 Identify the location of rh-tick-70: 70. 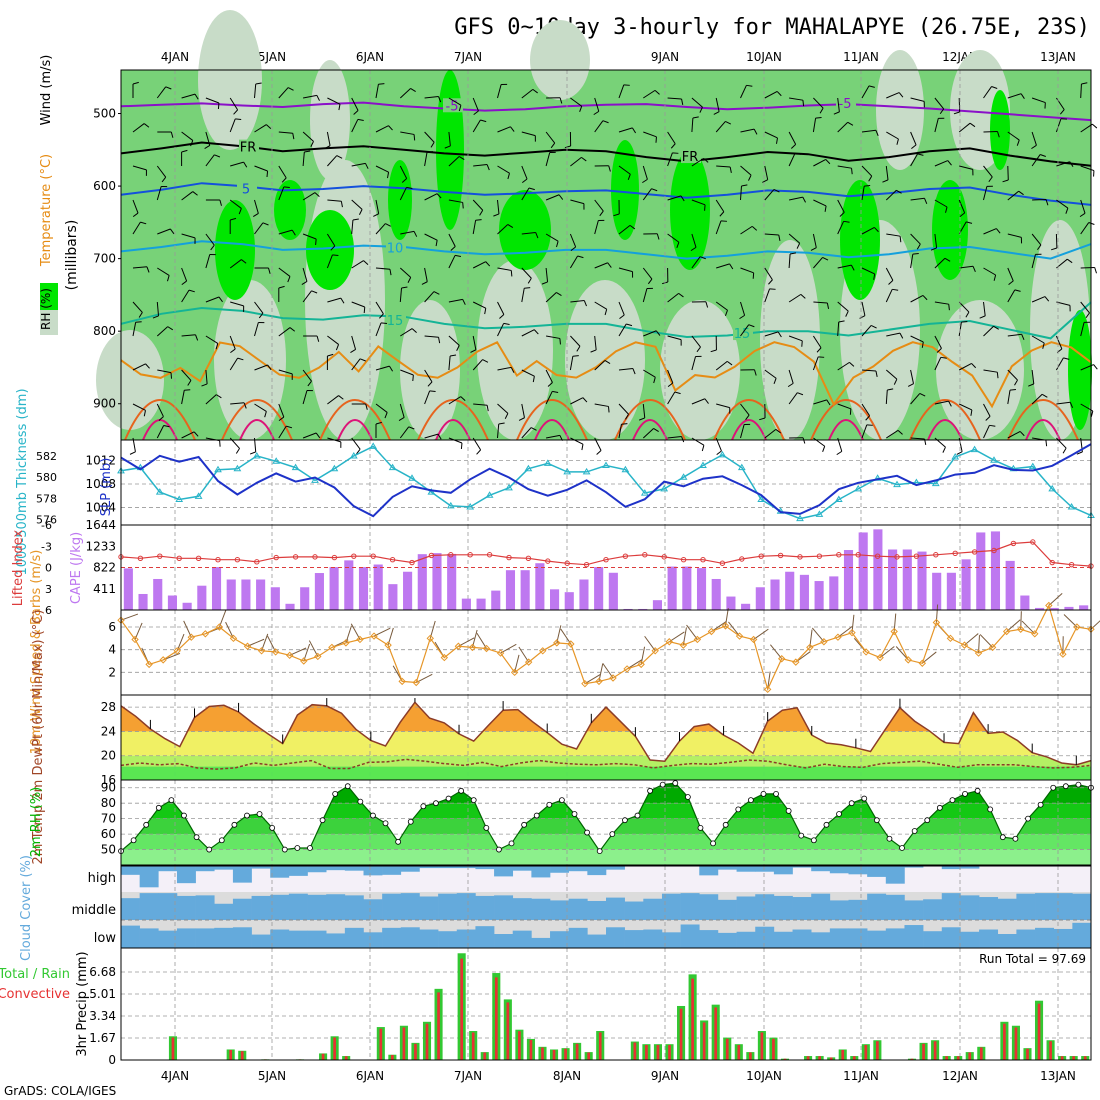
(108, 819).